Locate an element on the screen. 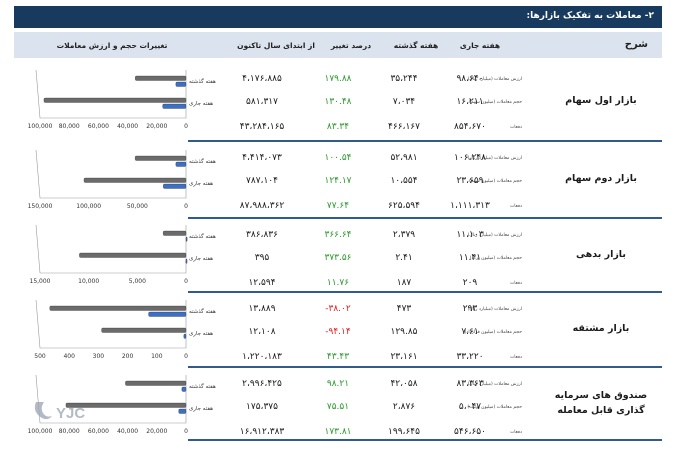  category-label: هفته جاری is located at coordinates (201, 334).